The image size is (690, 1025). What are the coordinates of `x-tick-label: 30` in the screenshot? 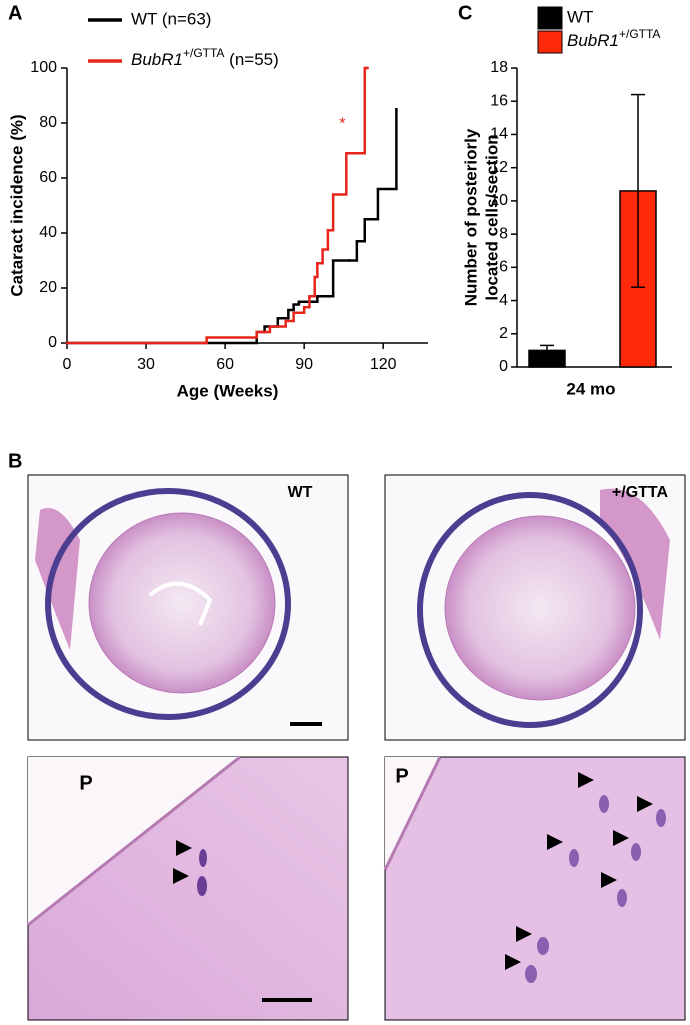 It's located at (146, 364).